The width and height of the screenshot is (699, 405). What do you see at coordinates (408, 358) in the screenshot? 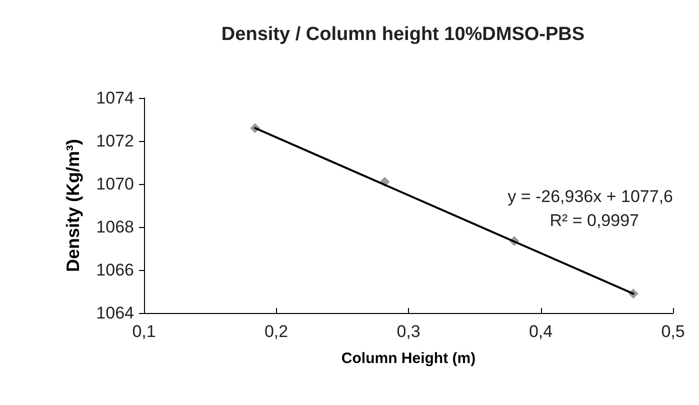
I see `x-axis-title: Column Height (m)` at bounding box center [408, 358].